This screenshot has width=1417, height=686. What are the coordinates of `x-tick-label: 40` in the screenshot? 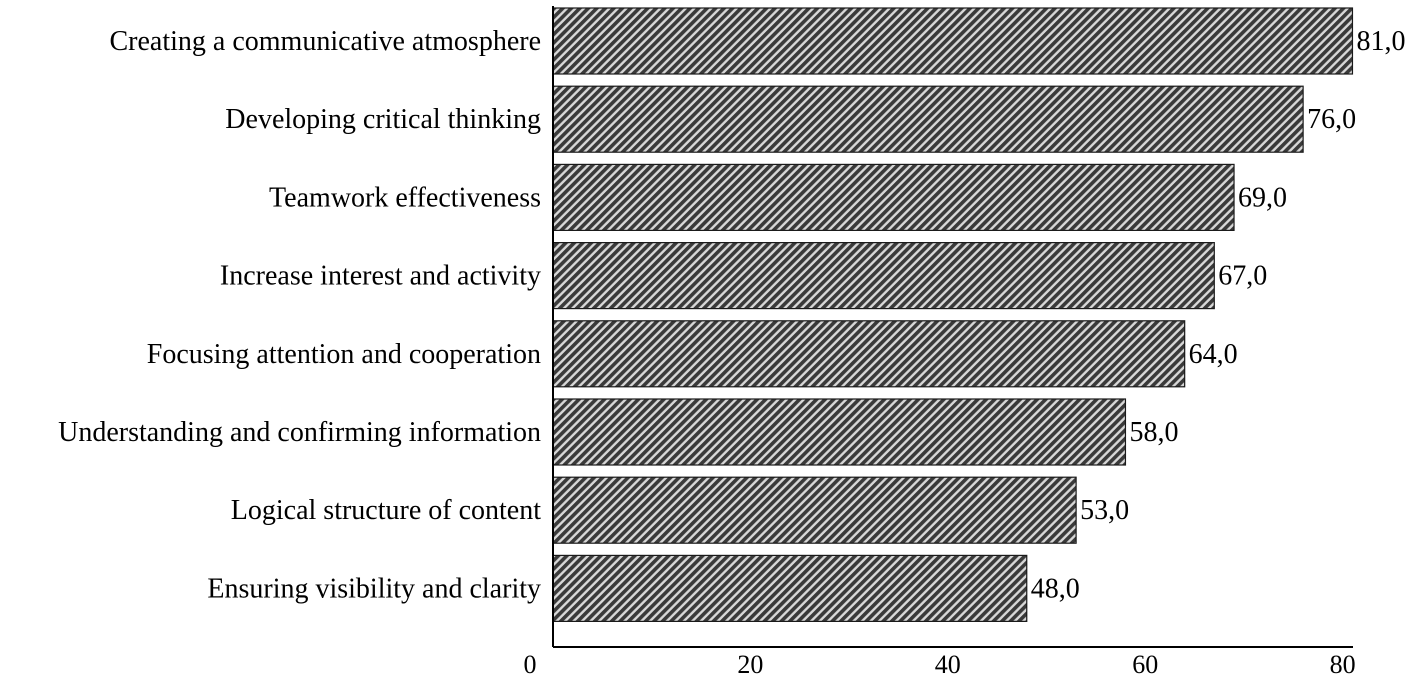 It's located at (948, 664).